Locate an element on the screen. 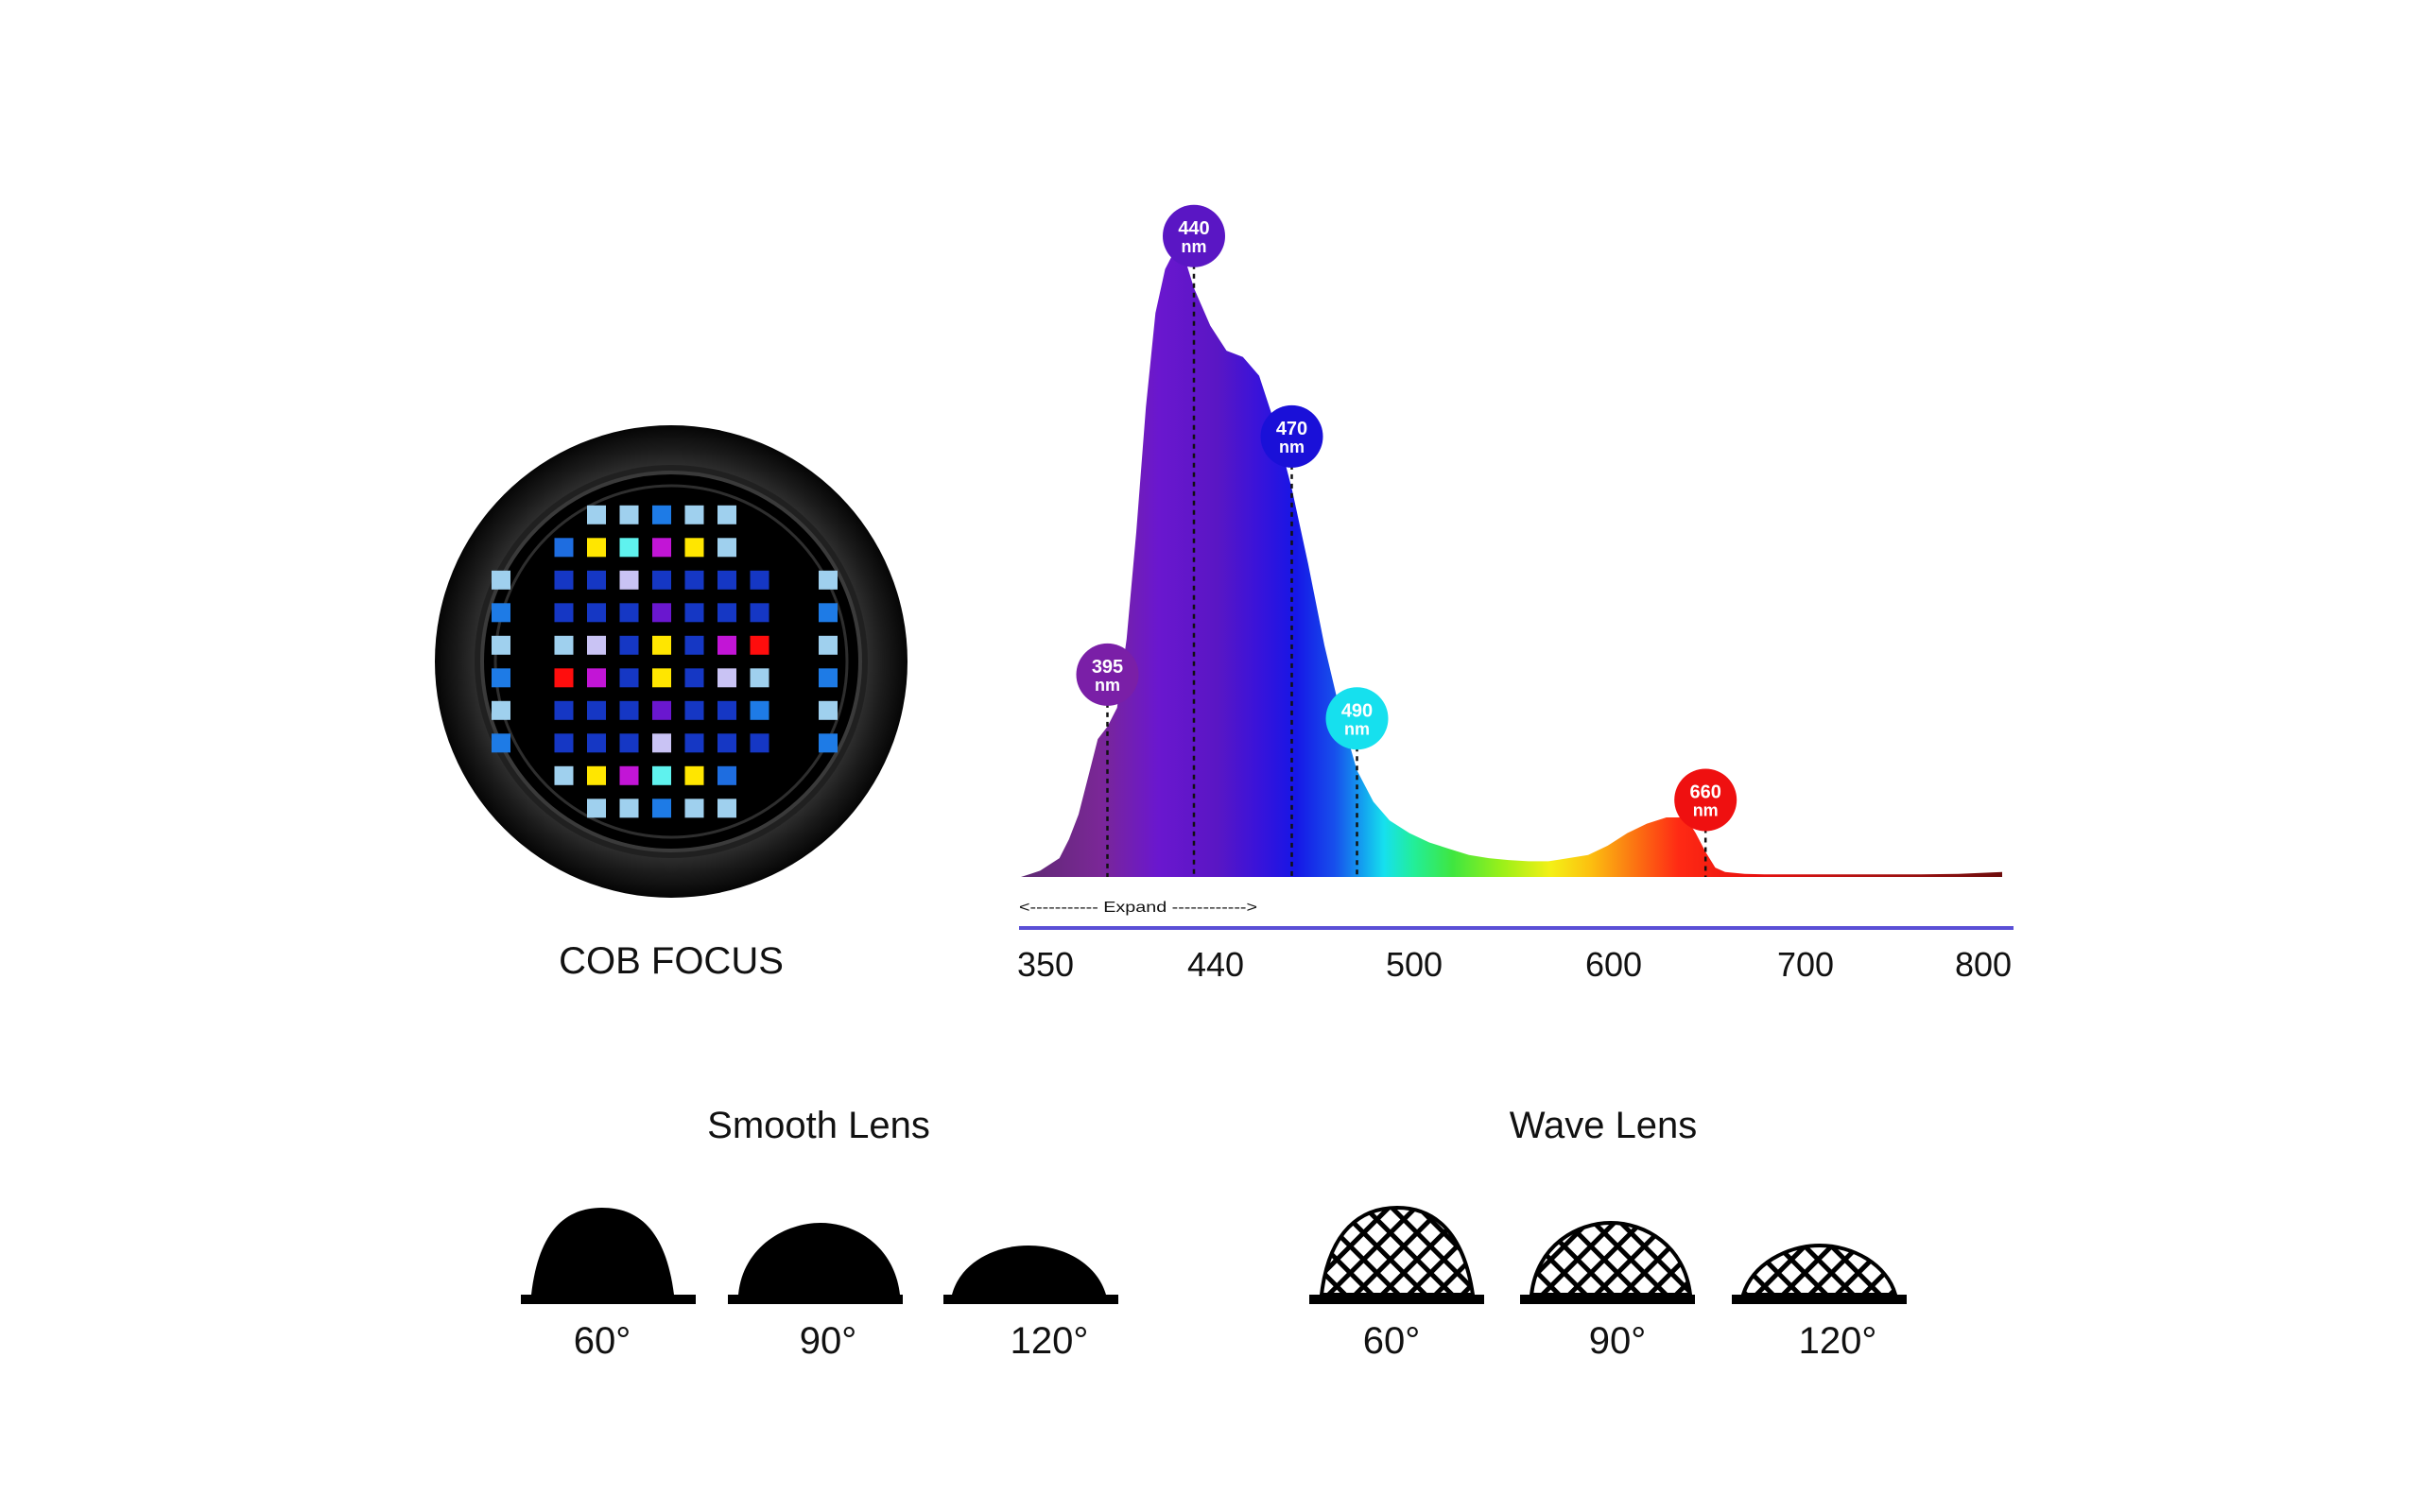  smooth-angle-90: 90° is located at coordinates (828, 1341).